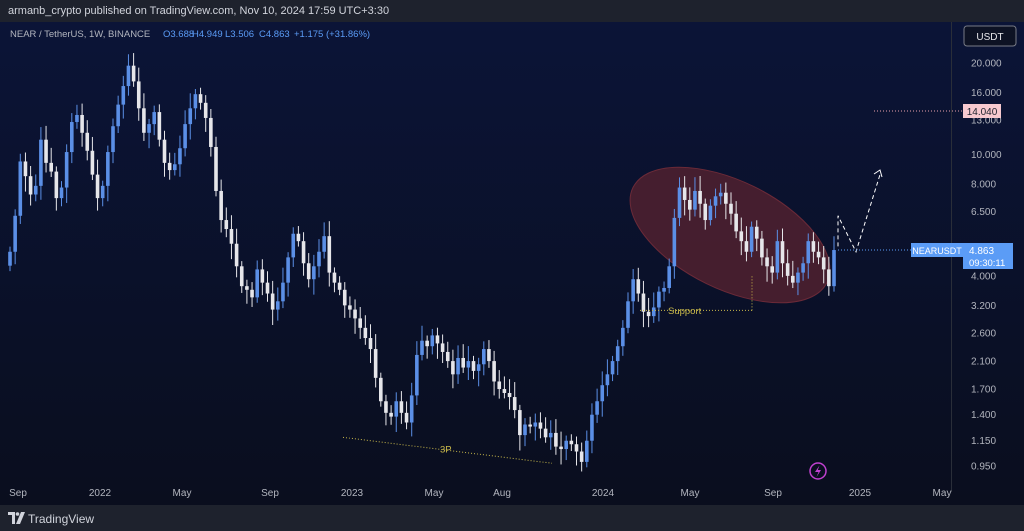 This screenshot has height=531, width=1024. I want to click on currency-label: USDT, so click(989, 37).